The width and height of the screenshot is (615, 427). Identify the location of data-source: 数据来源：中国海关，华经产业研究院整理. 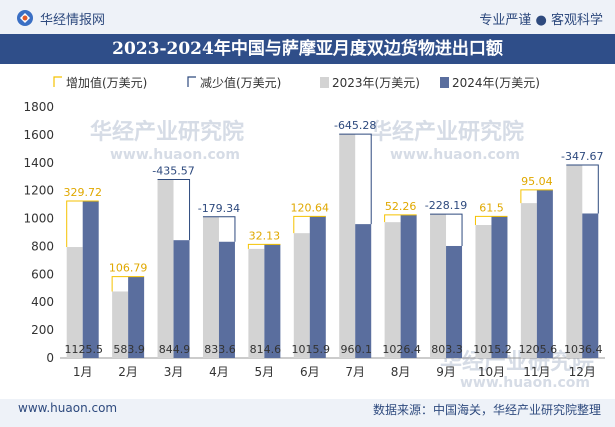
(486, 410).